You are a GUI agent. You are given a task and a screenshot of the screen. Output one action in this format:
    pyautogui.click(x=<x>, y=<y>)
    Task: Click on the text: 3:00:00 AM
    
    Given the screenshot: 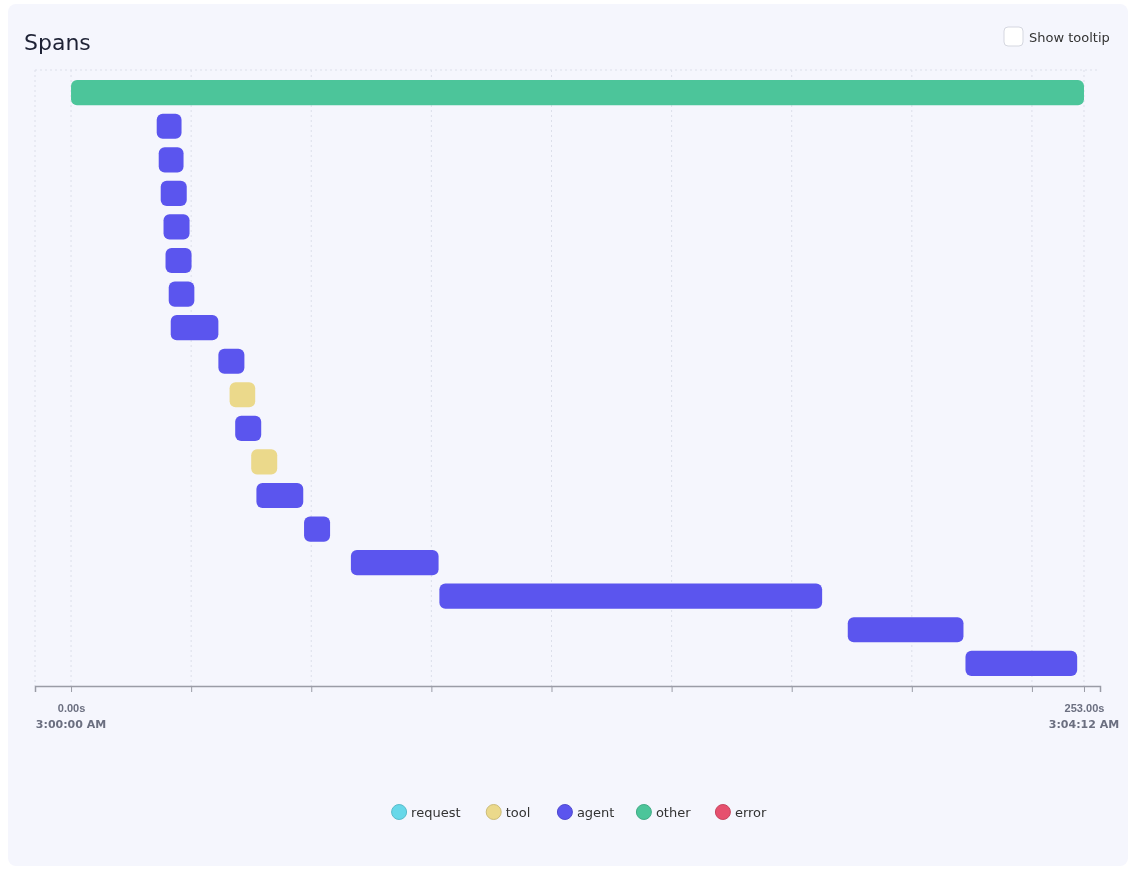 What is the action you would take?
    pyautogui.click(x=71, y=724)
    